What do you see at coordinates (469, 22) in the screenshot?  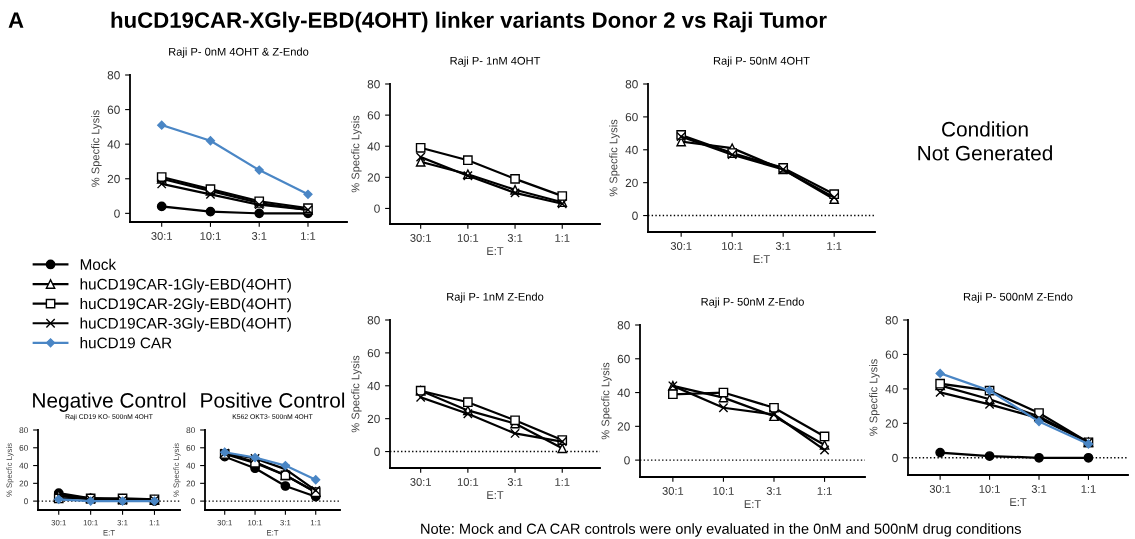 I see `text: huCD19CAR-XGly-EBD(4OHT) linker variants Donor 2 vs Raji Tumor` at bounding box center [469, 22].